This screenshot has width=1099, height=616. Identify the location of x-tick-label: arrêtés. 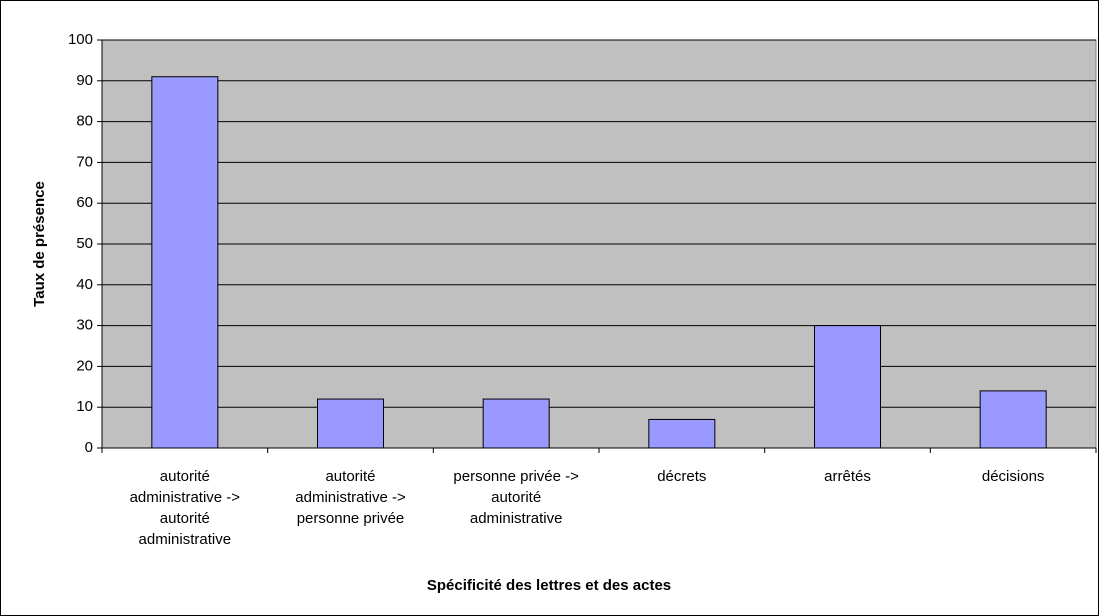
(847, 476).